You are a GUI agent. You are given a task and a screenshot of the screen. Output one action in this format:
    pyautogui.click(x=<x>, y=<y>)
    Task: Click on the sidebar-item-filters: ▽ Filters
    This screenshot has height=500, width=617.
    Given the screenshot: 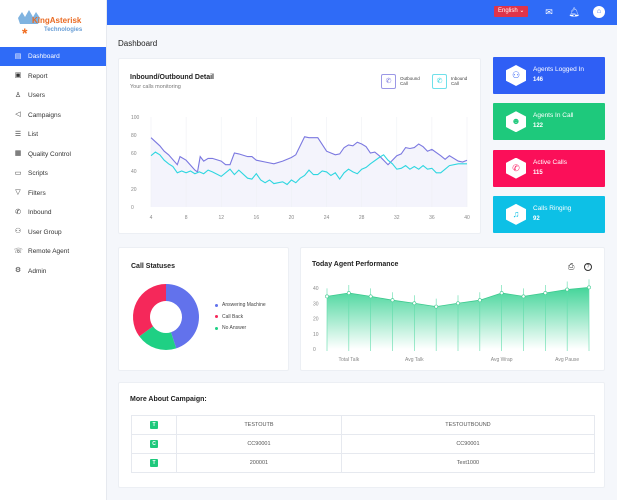 What is the action you would take?
    pyautogui.click(x=53, y=193)
    